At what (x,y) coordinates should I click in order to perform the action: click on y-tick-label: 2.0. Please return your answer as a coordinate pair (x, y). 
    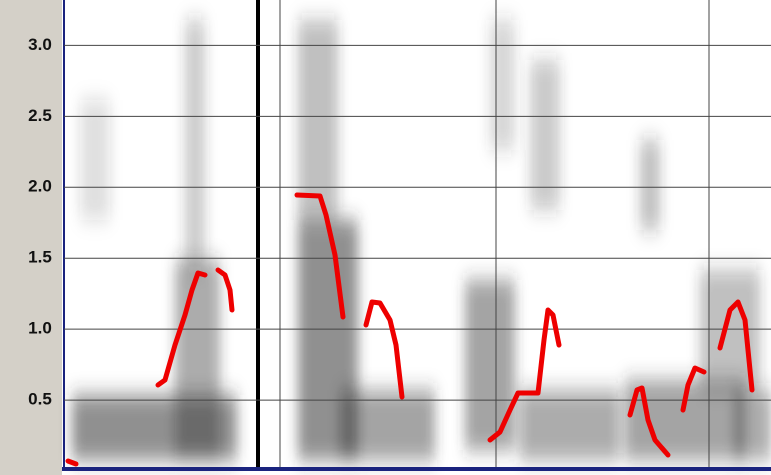
    Looking at the image, I should click on (40, 186).